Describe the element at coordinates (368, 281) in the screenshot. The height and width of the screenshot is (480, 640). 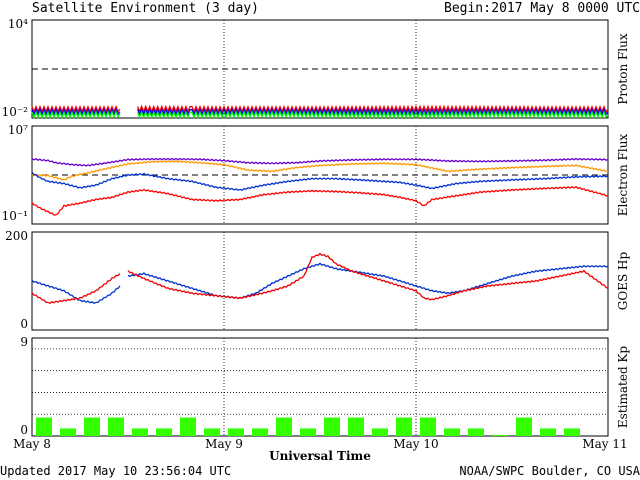
I see `hp-series-0-line-b` at that location.